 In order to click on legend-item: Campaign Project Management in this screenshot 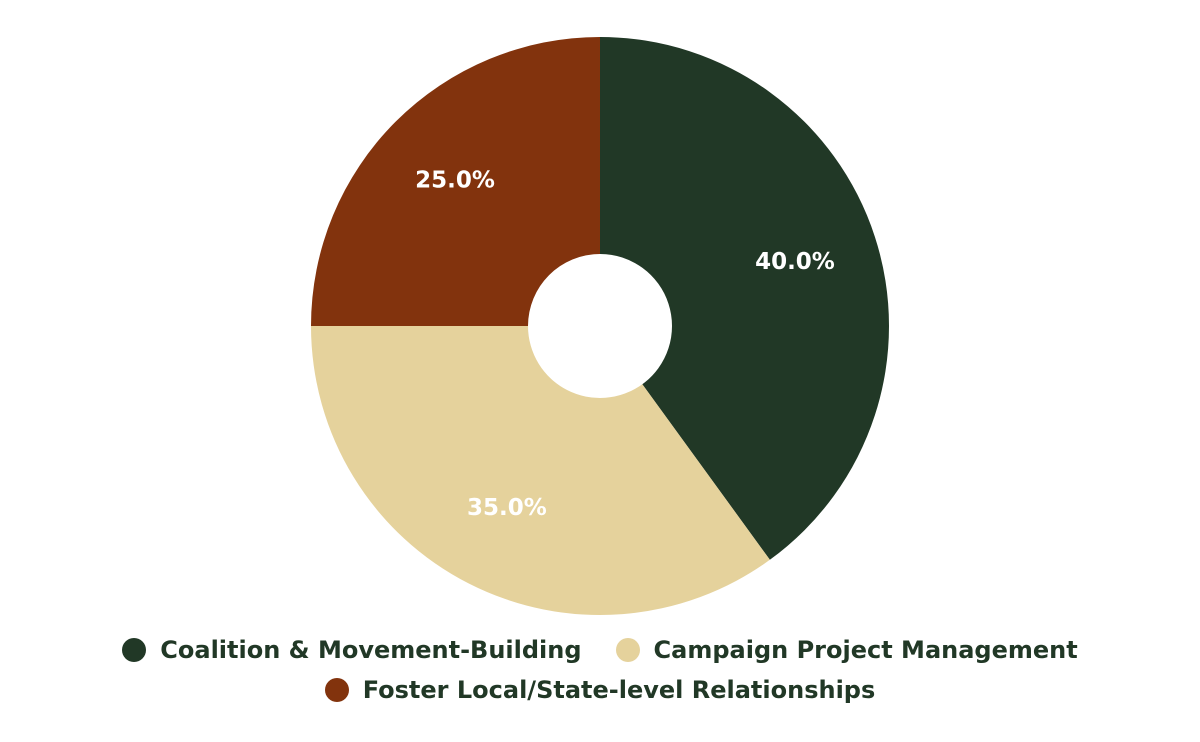, I will do `click(846, 650)`.